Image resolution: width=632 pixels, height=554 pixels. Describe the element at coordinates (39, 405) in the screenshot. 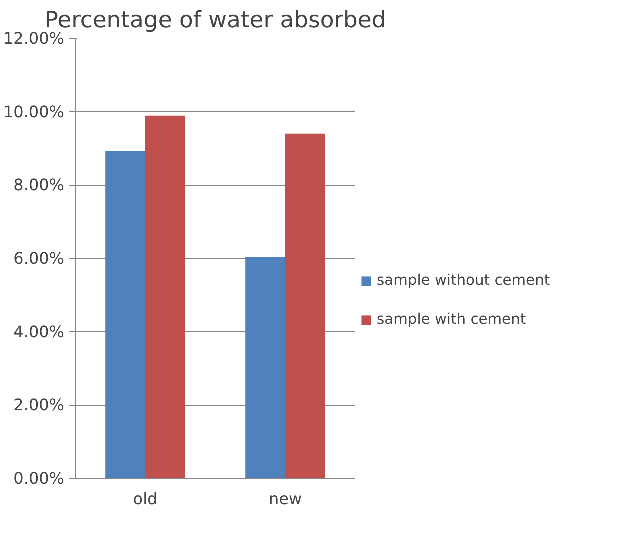

I see `y-tick-label: 2.00%` at that location.